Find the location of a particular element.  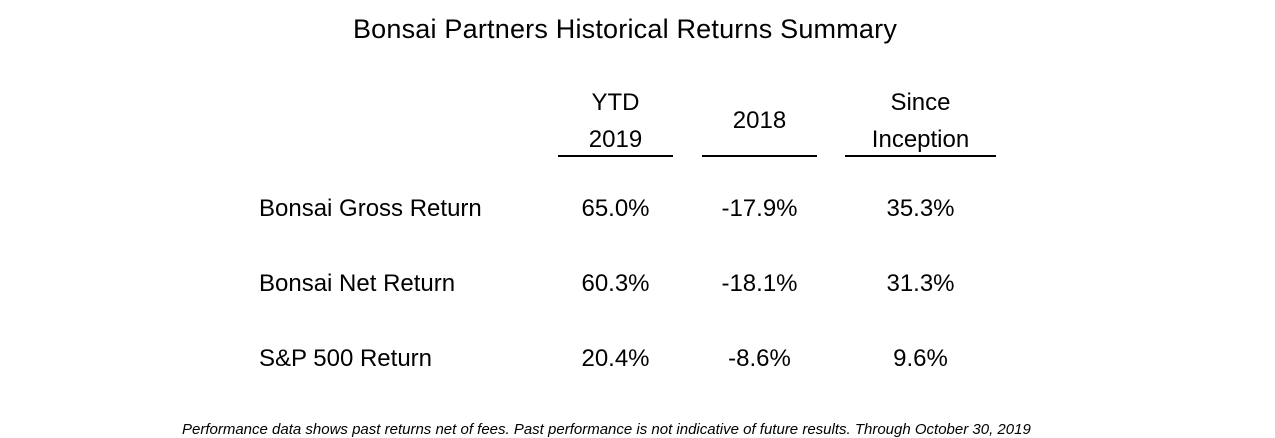

table-cell: 9.6% is located at coordinates (920, 358).